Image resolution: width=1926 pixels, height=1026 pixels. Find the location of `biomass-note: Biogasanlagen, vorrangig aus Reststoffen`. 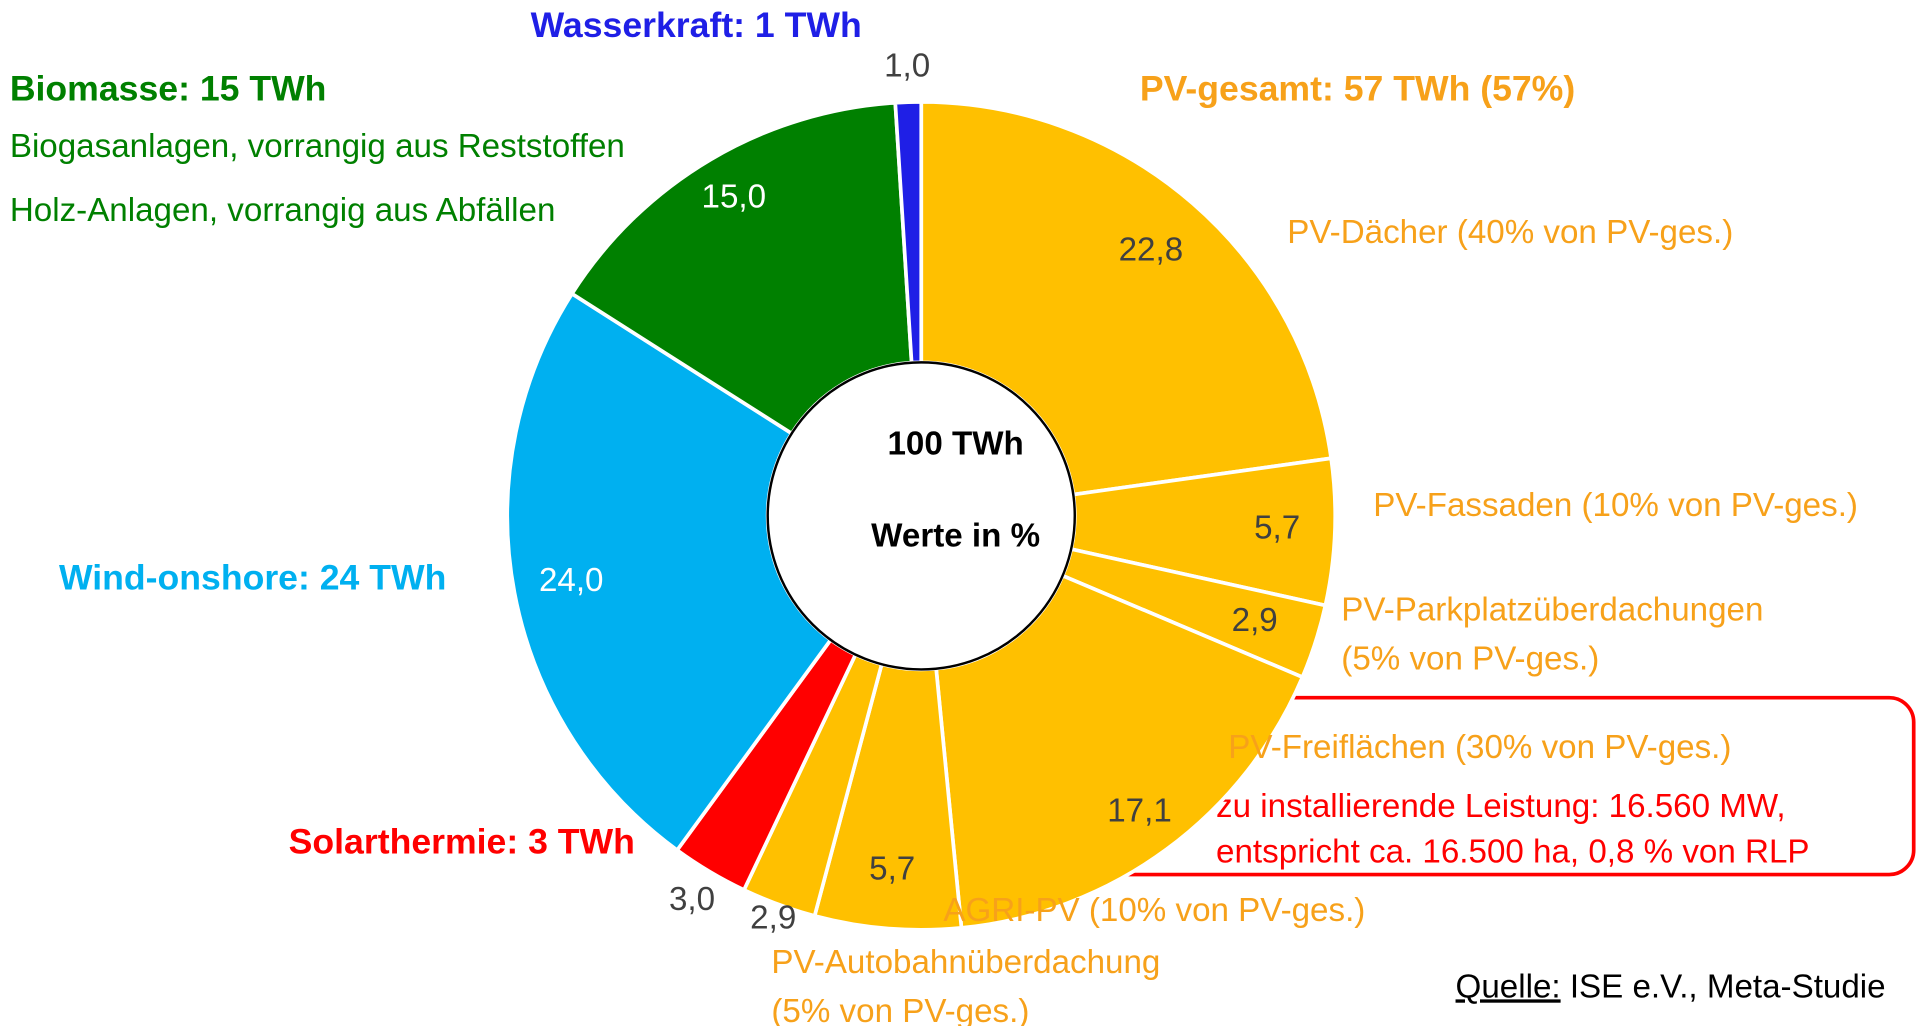

biomass-note: Biogasanlagen, vorrangig aus Reststoffen is located at coordinates (317, 146).